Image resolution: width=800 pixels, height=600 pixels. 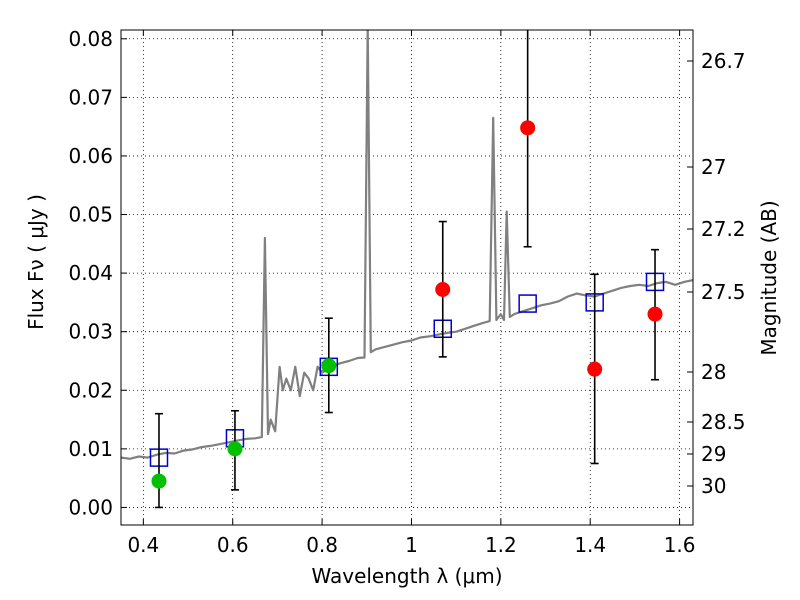 What do you see at coordinates (90, 273) in the screenshot?
I see `y-tick-label: 0.04` at bounding box center [90, 273].